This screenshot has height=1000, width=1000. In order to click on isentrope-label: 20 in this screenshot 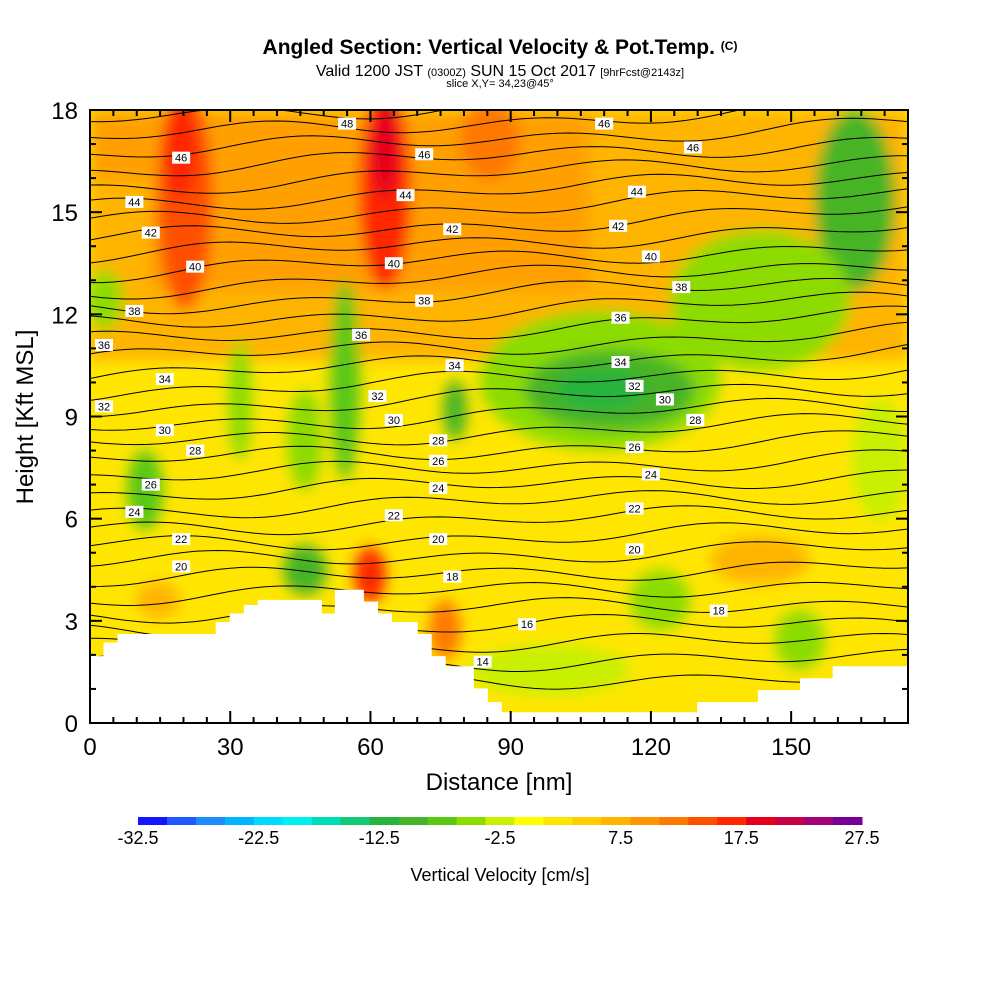, I will do `click(181, 567)`.